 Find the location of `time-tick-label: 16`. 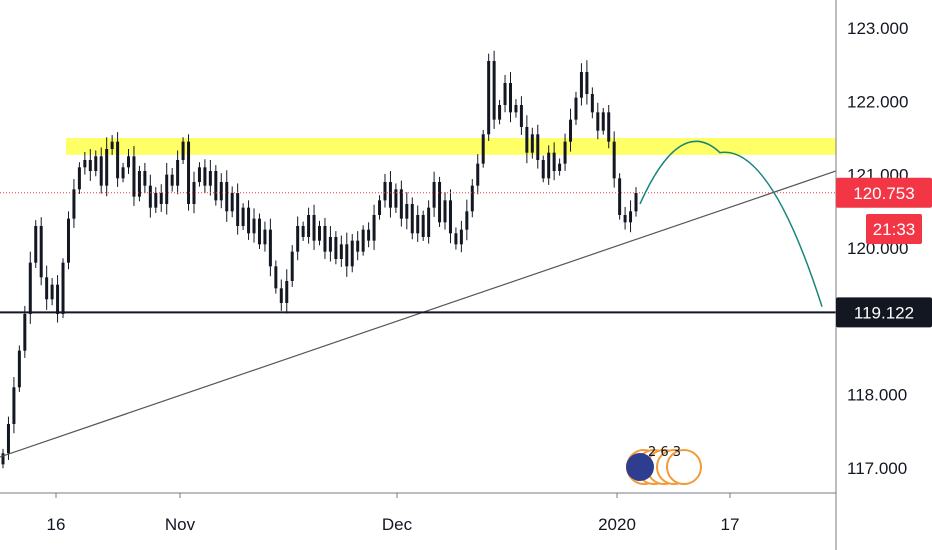

time-tick-label: 16 is located at coordinates (56, 524).